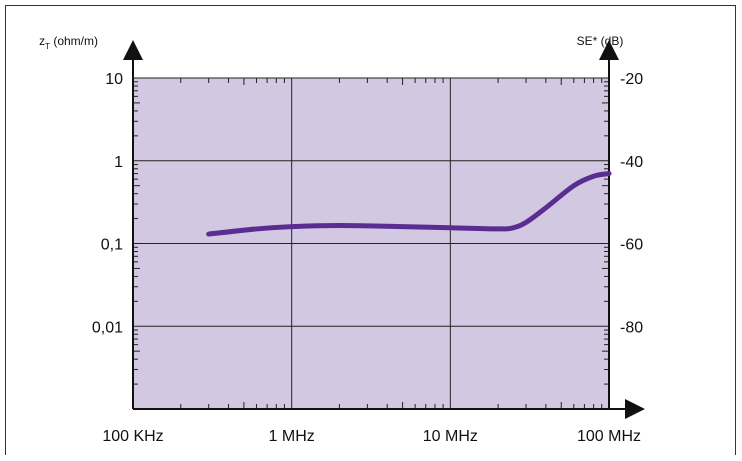  I want to click on y-tick-label: 0,01, so click(107, 327).